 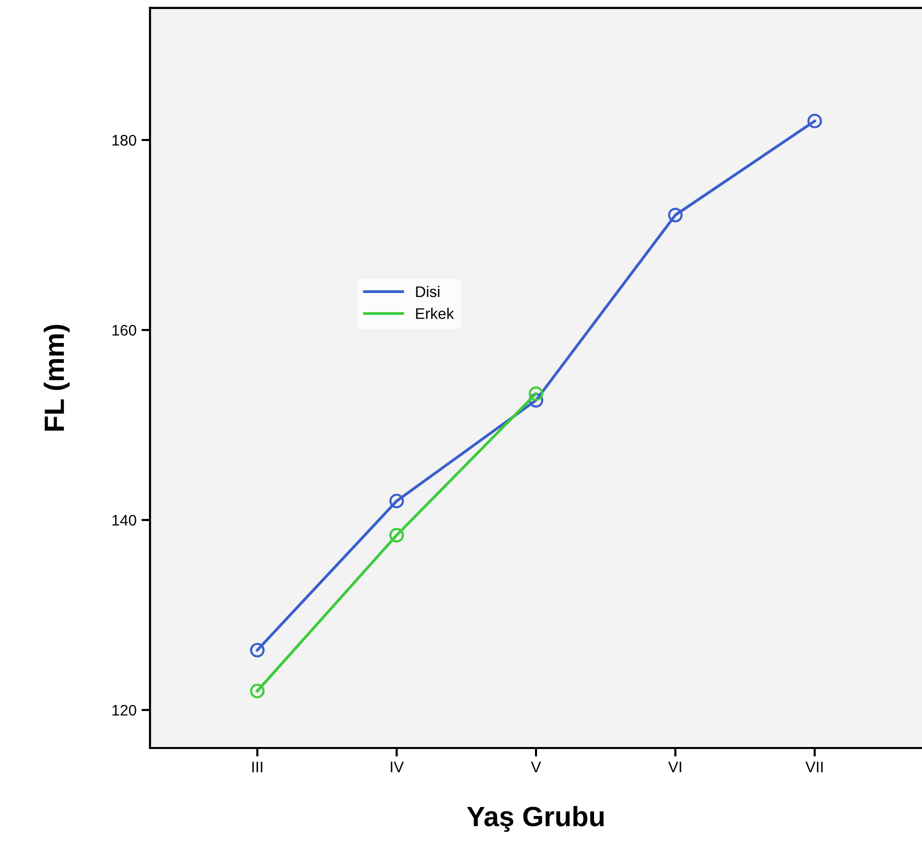 What do you see at coordinates (435, 314) in the screenshot?
I see `legend-label: Erkek` at bounding box center [435, 314].